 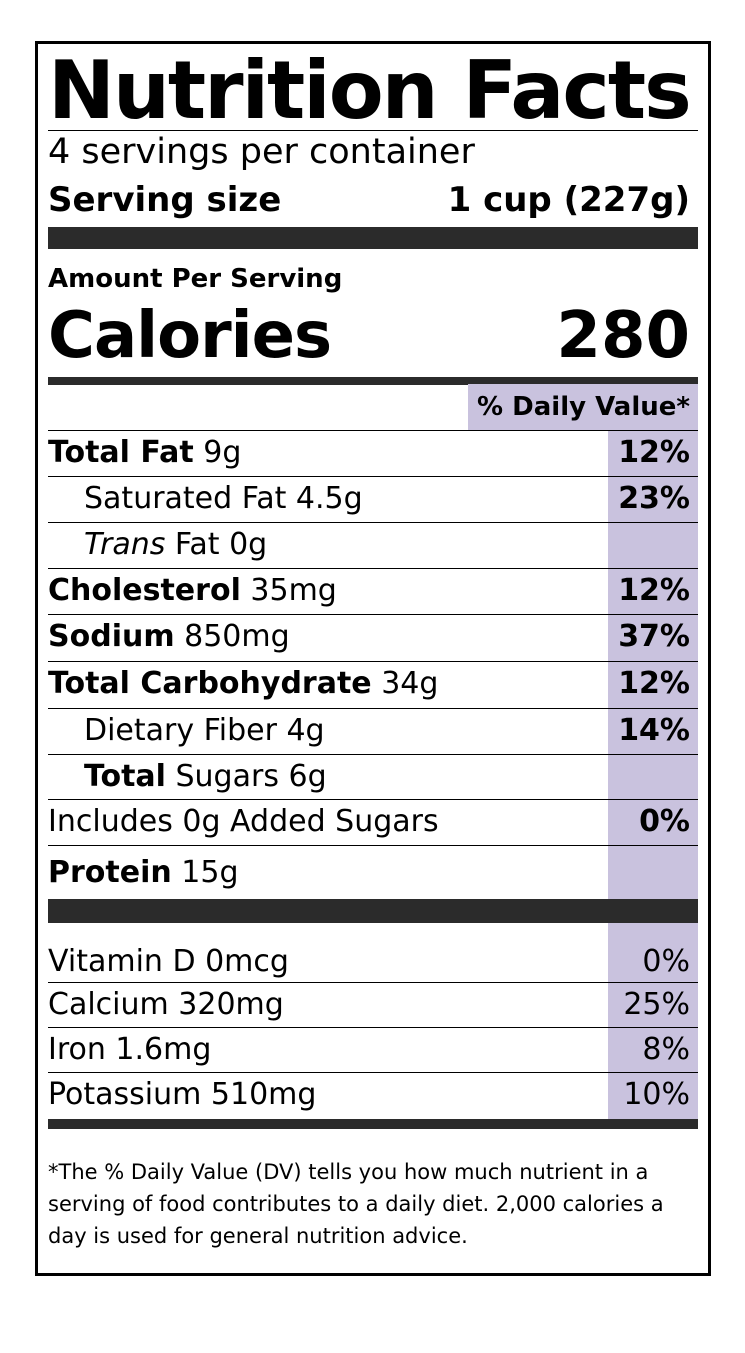 I want to click on nutrient-row: Cholesterol 35mg 12%, so click(x=373, y=591).